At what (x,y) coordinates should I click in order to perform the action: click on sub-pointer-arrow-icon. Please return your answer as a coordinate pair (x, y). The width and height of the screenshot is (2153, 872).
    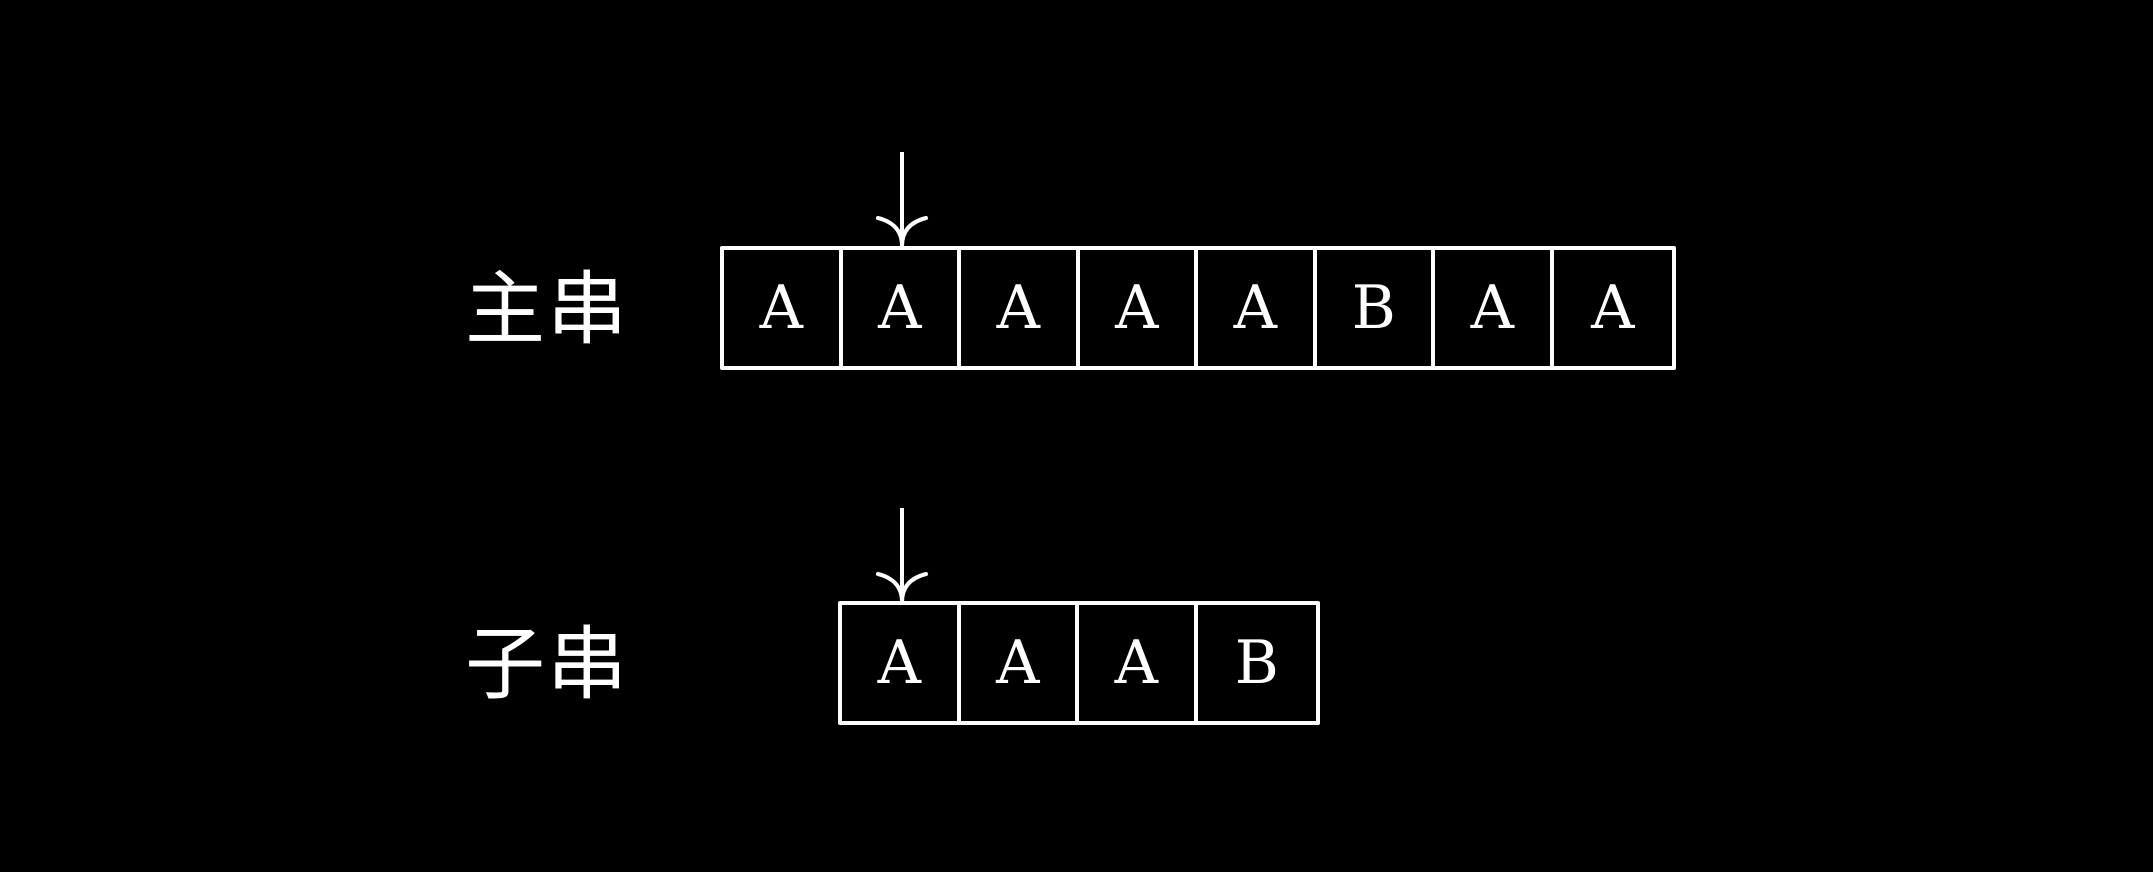
    Looking at the image, I should click on (902, 555).